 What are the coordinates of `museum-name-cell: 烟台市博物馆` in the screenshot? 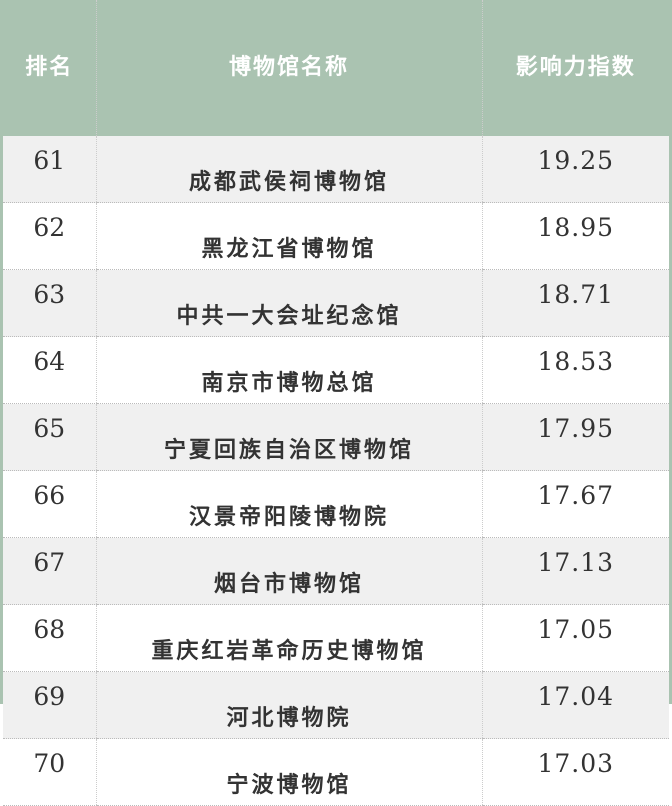 It's located at (288, 571).